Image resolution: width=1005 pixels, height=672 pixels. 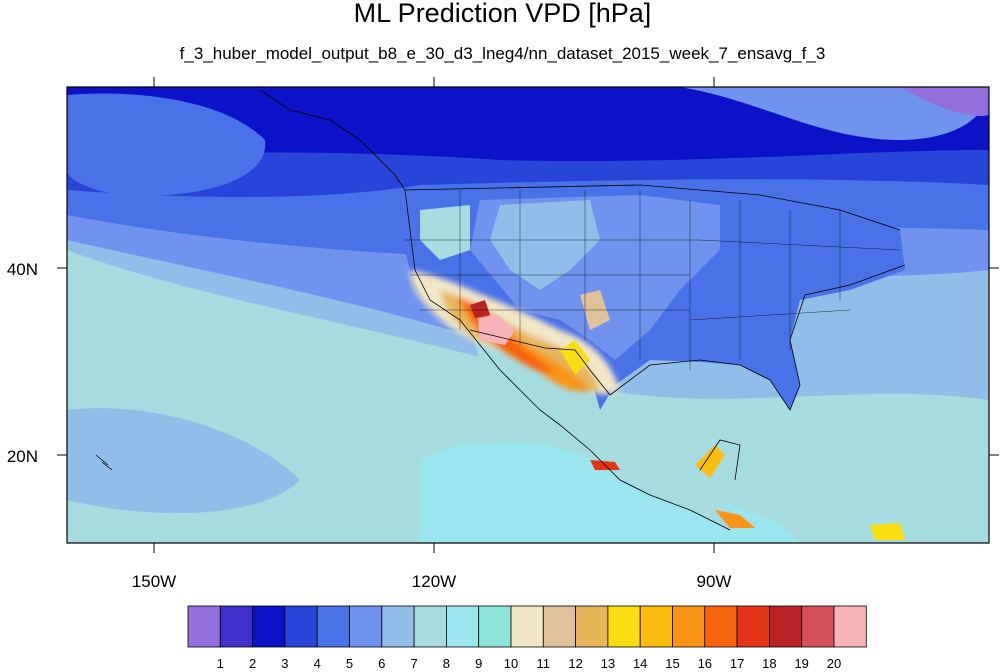 I want to click on colorbar-label: 15, so click(x=672, y=663).